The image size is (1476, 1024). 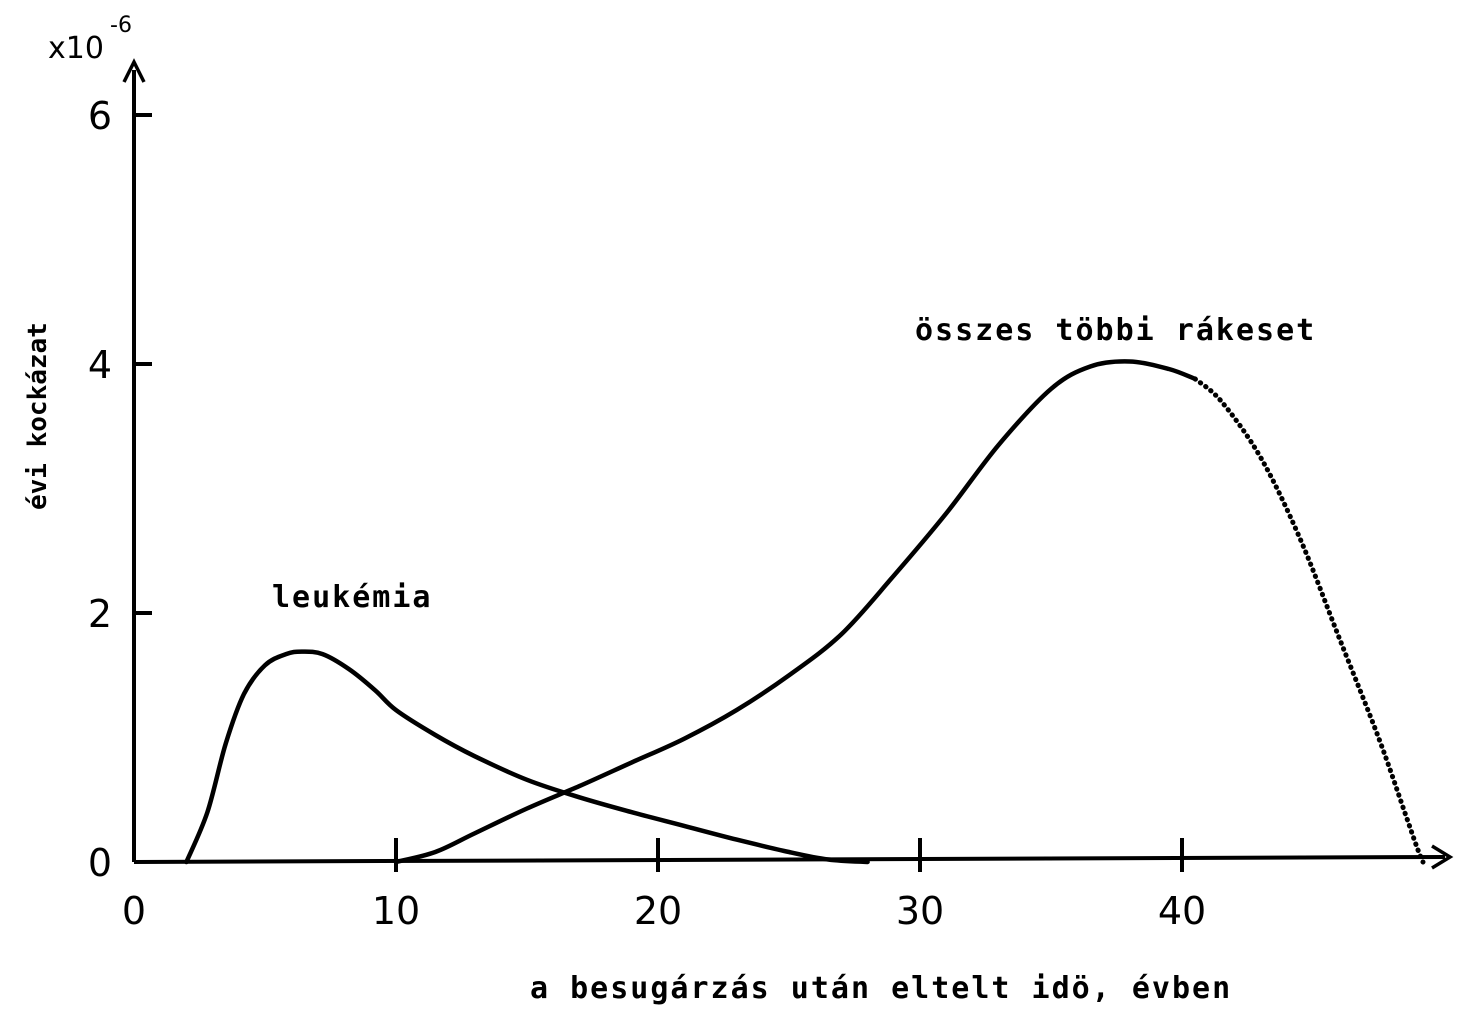 I want to click on y-multiplier: x10, so click(x=76, y=48).